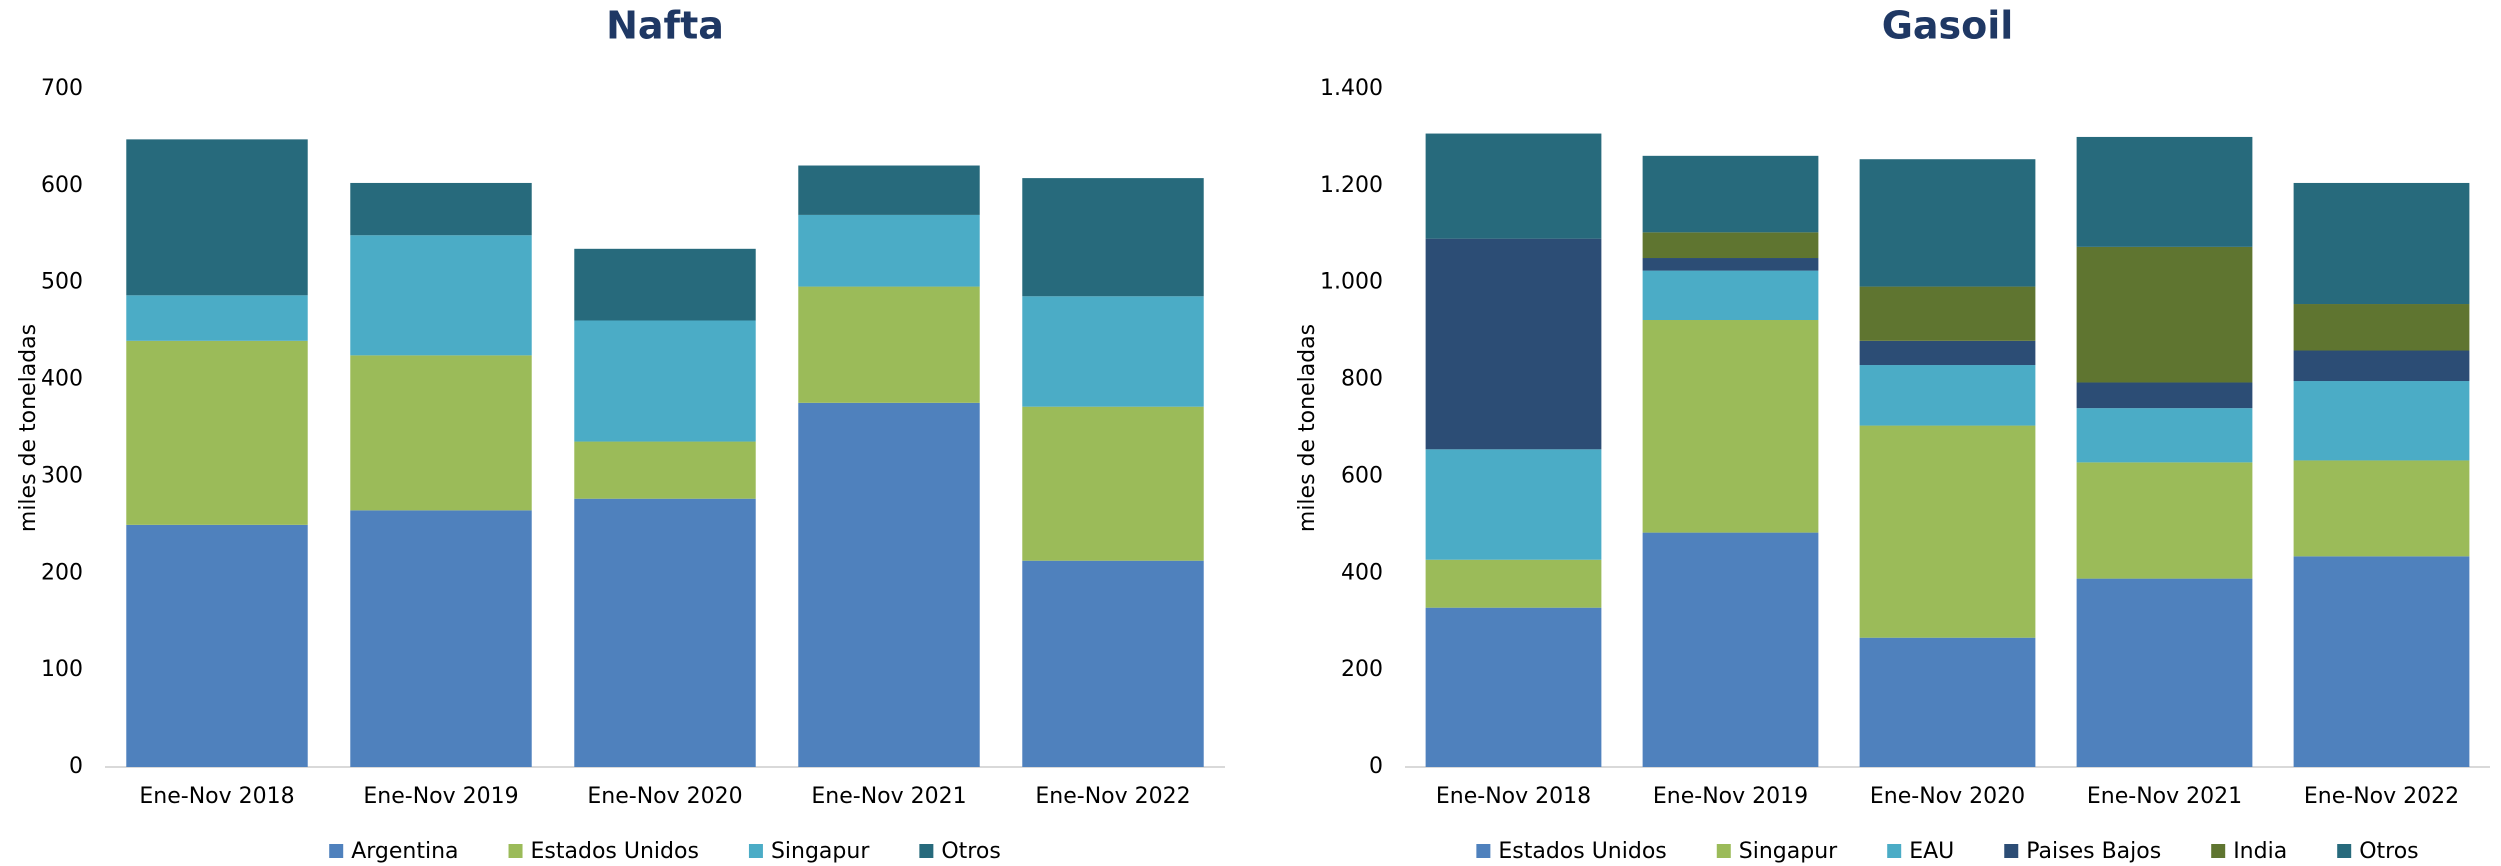 The width and height of the screenshot is (2501, 866). I want to click on y-tick-label: 100, so click(62, 669).